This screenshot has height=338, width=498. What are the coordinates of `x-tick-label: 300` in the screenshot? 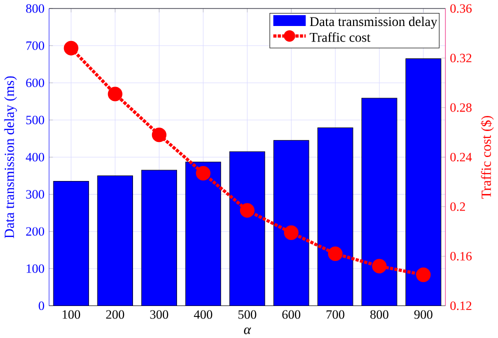 It's located at (159, 314).